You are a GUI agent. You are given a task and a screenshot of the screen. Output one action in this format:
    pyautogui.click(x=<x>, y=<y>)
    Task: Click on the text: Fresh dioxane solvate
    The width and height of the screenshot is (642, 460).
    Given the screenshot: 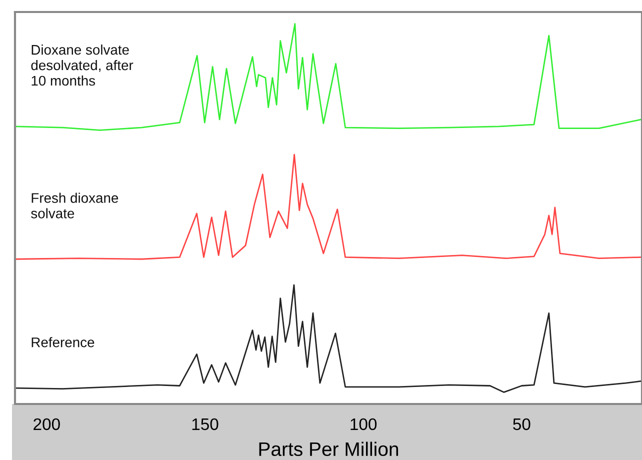 What is the action you would take?
    pyautogui.click(x=74, y=205)
    